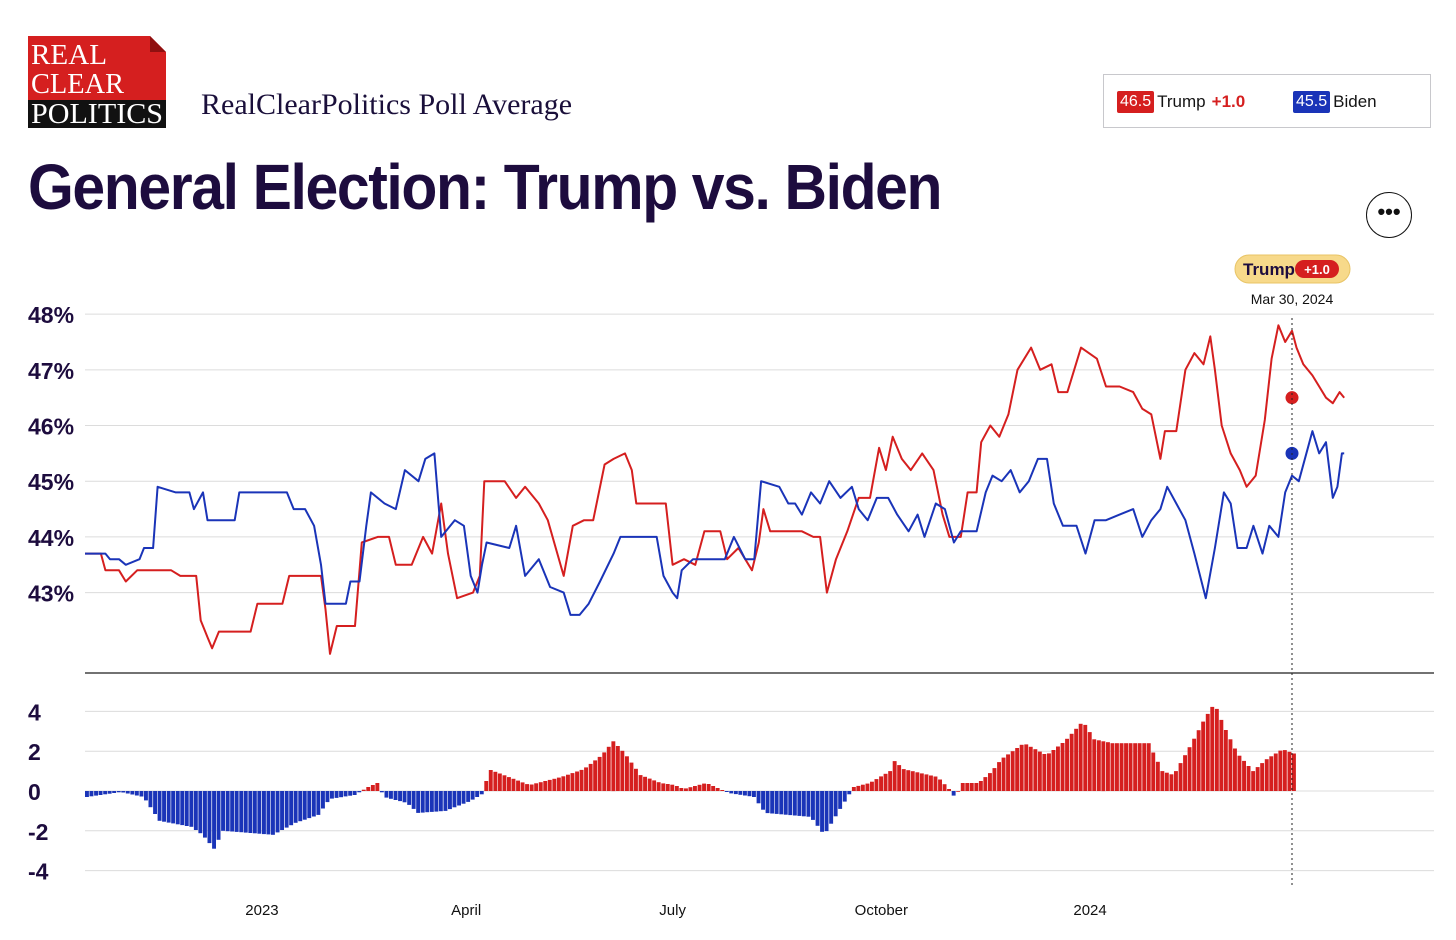 Image resolution: width=1456 pixels, height=940 pixels. I want to click on logo-line-3: POLITICS, so click(97, 113).